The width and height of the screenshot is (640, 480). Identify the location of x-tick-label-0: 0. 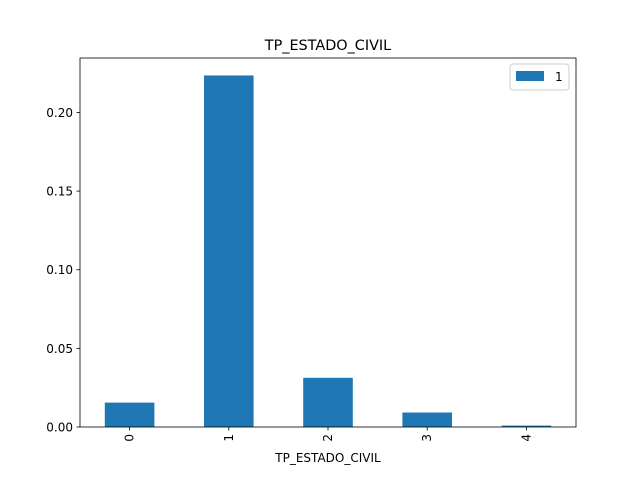
(130, 438).